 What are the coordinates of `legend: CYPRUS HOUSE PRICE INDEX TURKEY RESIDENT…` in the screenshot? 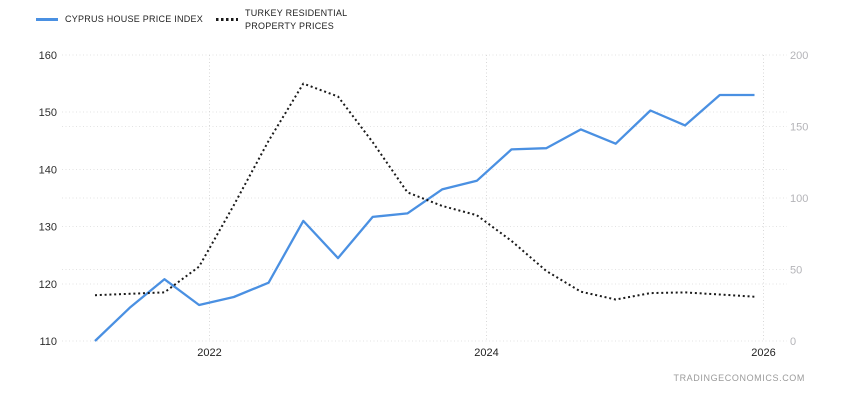 It's located at (216, 19).